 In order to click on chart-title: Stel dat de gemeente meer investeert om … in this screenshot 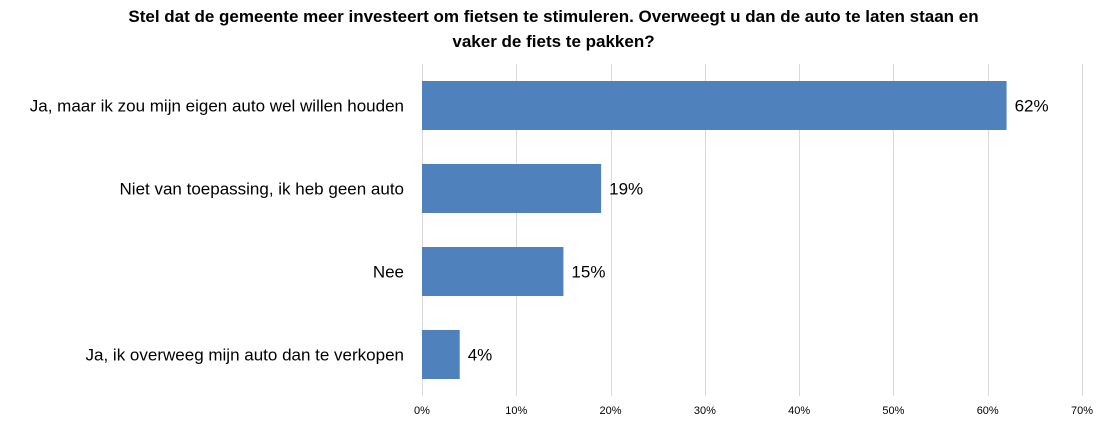, I will do `click(553, 29)`.